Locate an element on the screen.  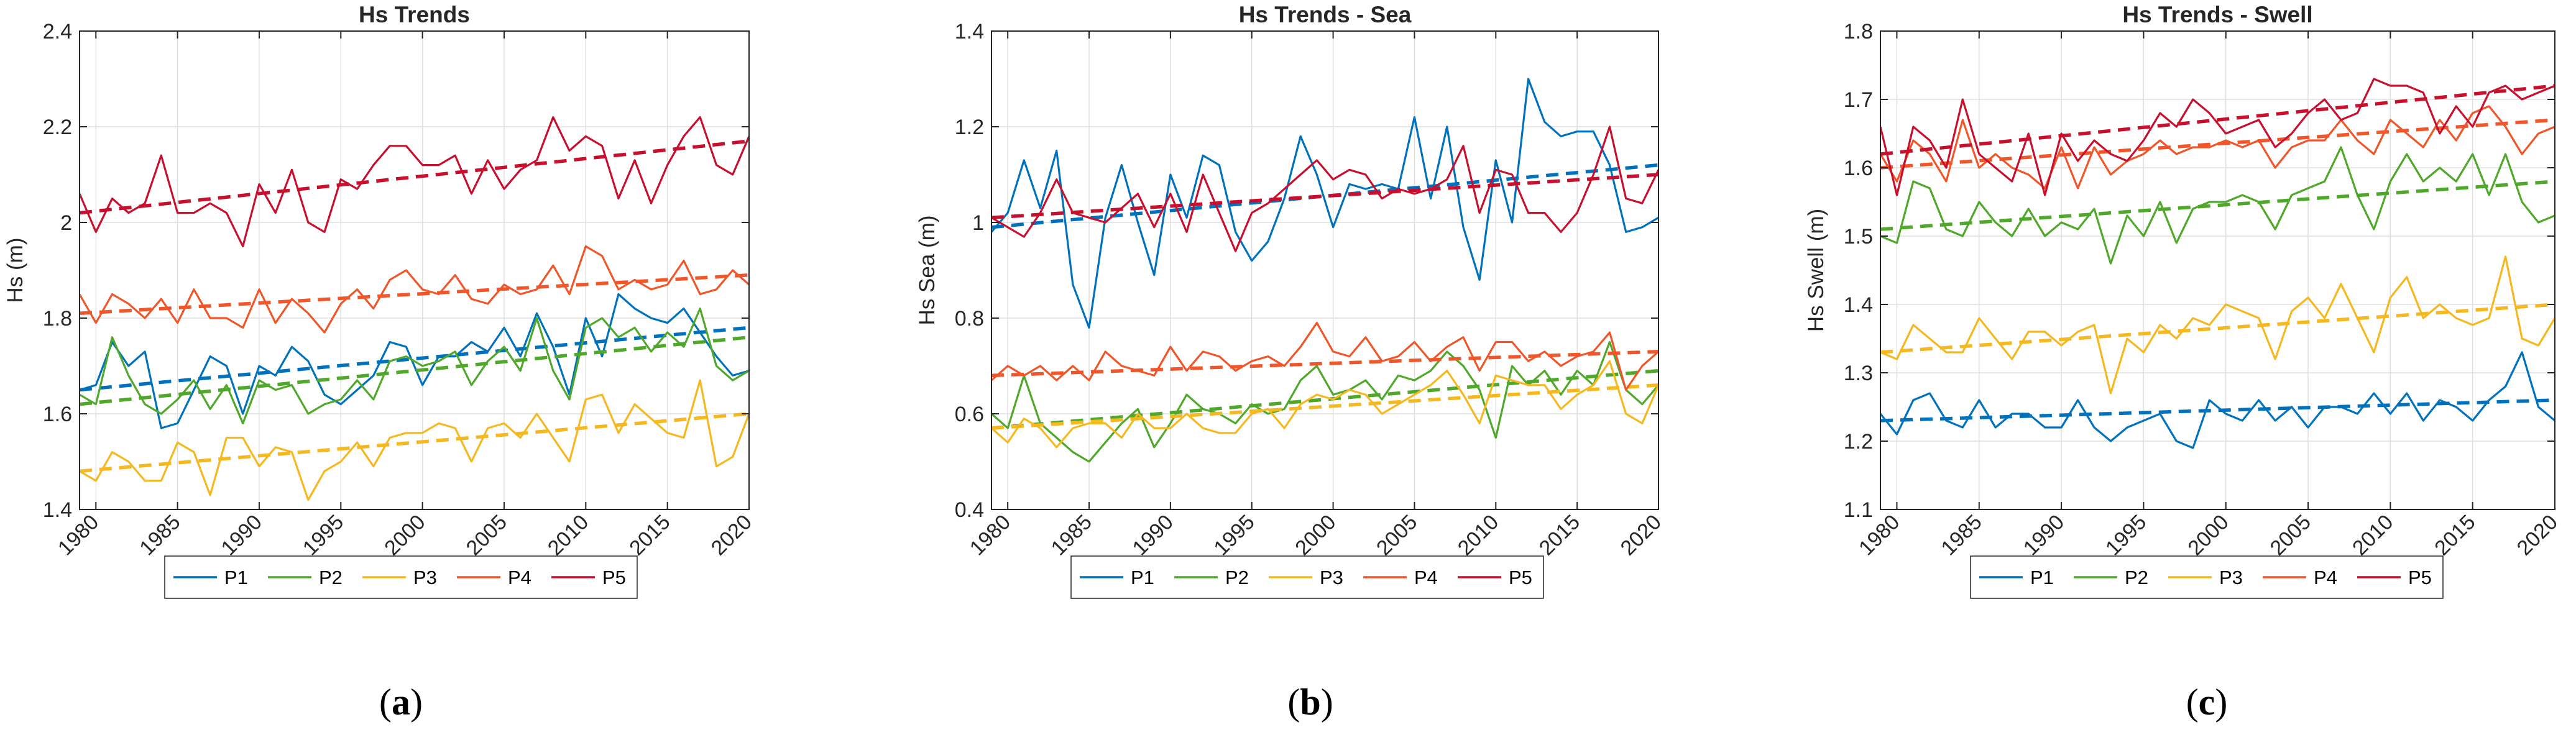
y-tick-label: 0.6 is located at coordinates (969, 414).